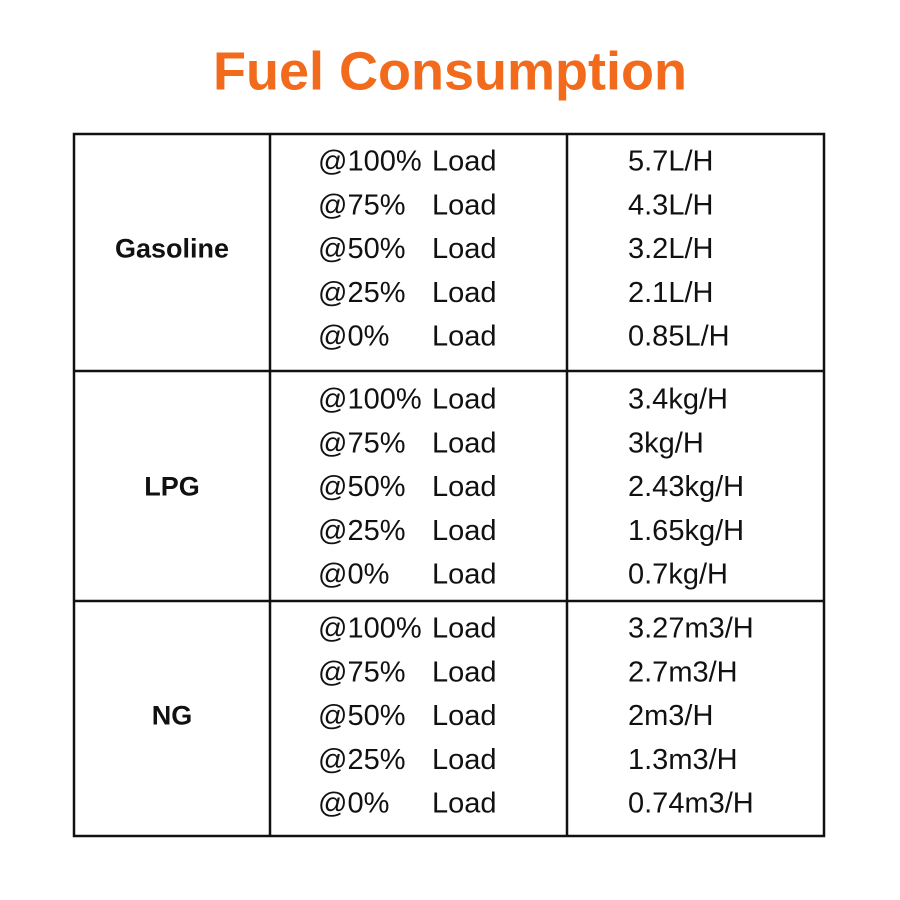 The image size is (900, 900). What do you see at coordinates (670, 249) in the screenshot?
I see `consumption-value: 3.2L/H` at bounding box center [670, 249].